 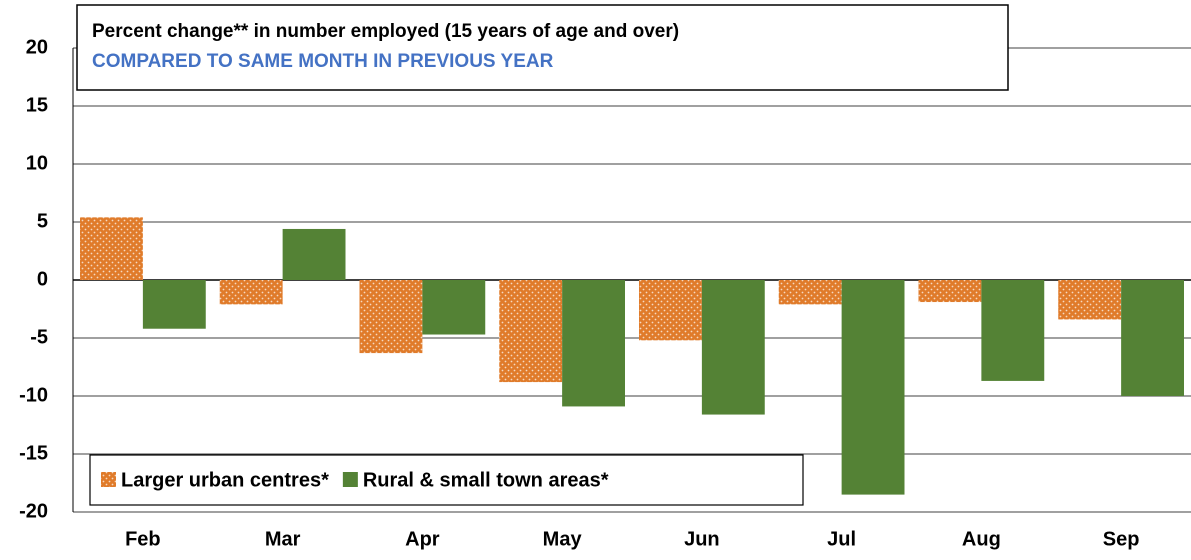 I want to click on x-tick-label: Feb, so click(x=143, y=539).